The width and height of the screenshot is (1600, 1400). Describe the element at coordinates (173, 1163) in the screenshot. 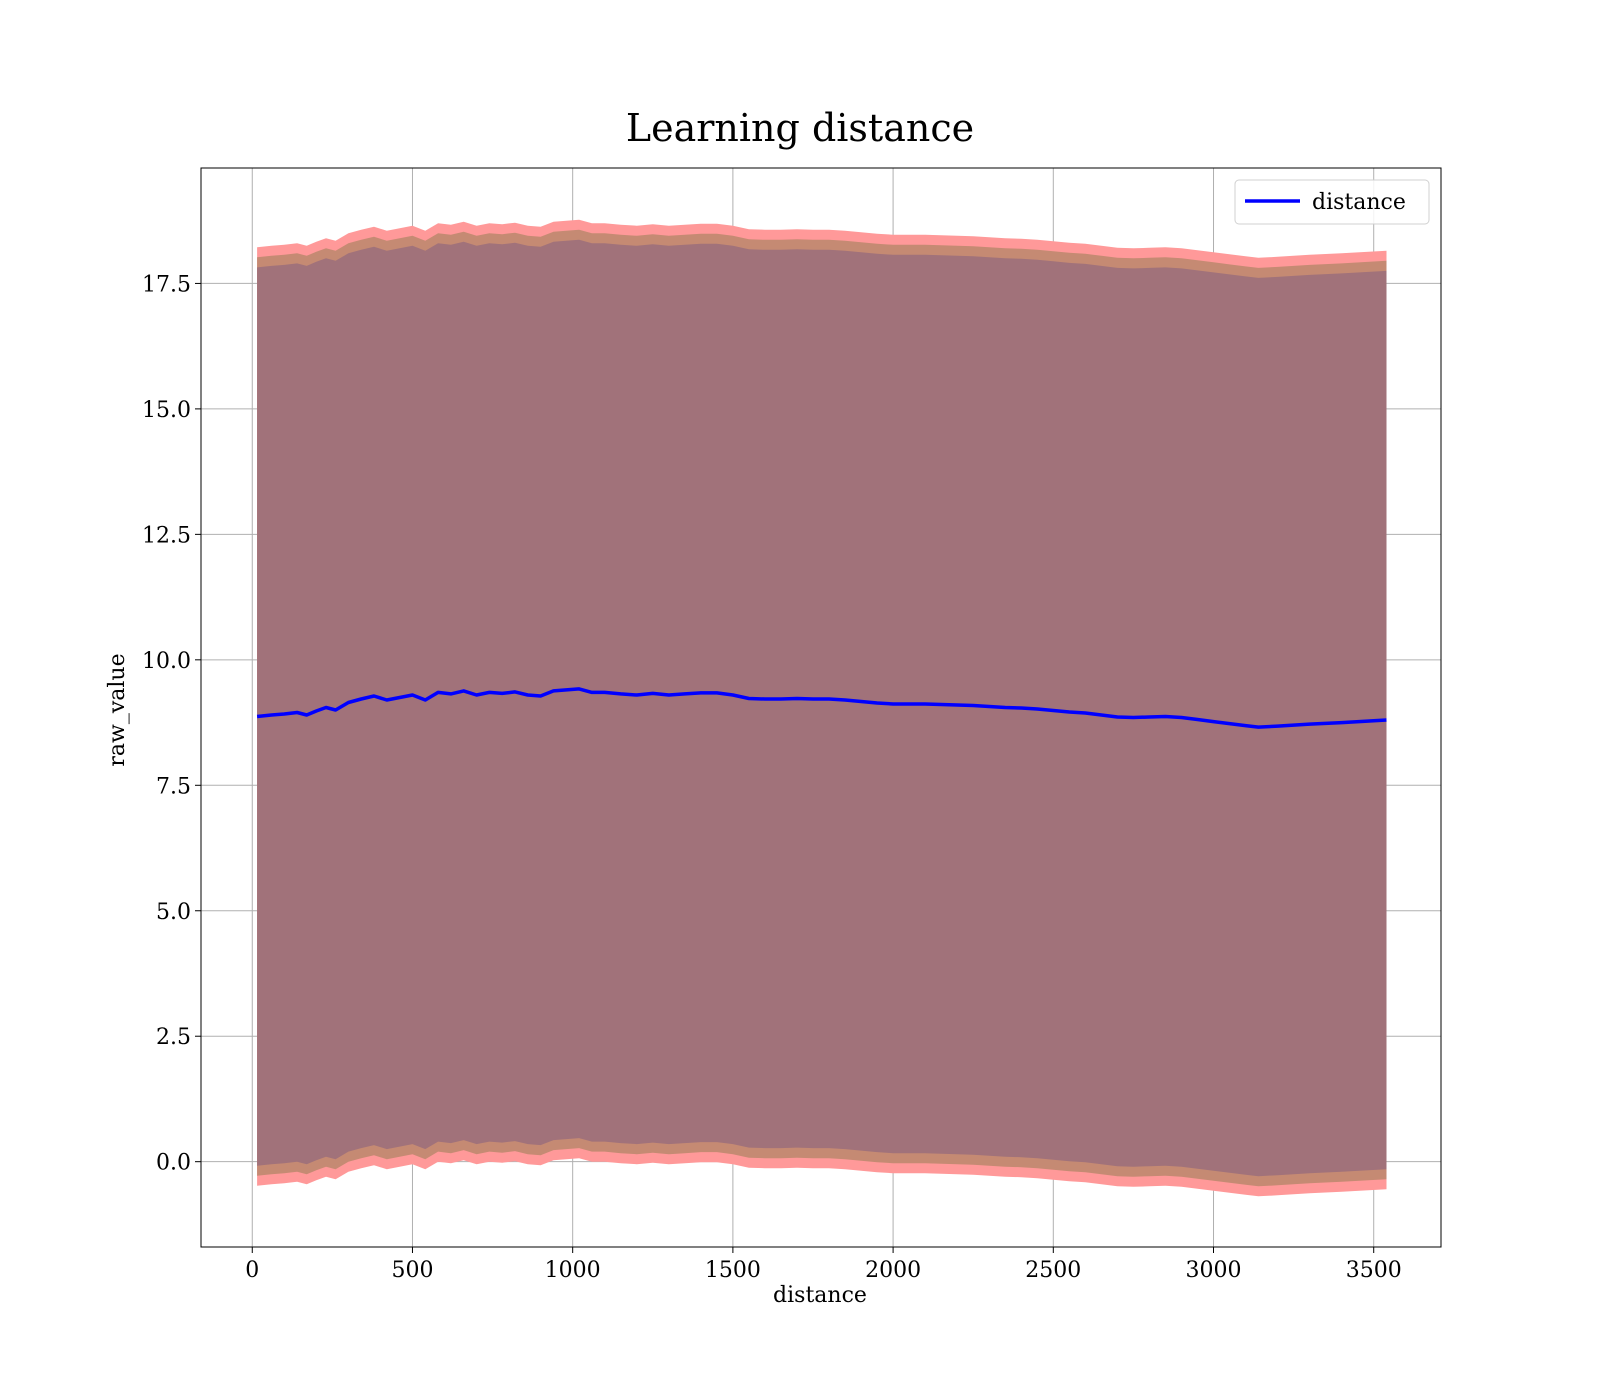

I see `y-tick-label-0: 0.0` at that location.